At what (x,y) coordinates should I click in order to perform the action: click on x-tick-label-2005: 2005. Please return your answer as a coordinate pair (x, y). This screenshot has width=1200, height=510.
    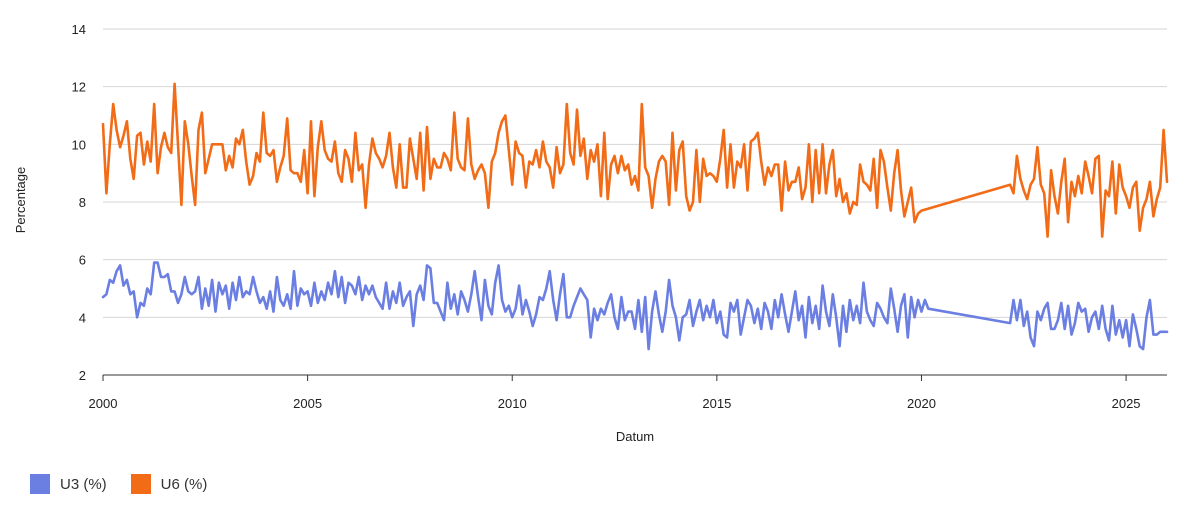
    Looking at the image, I should click on (307, 403).